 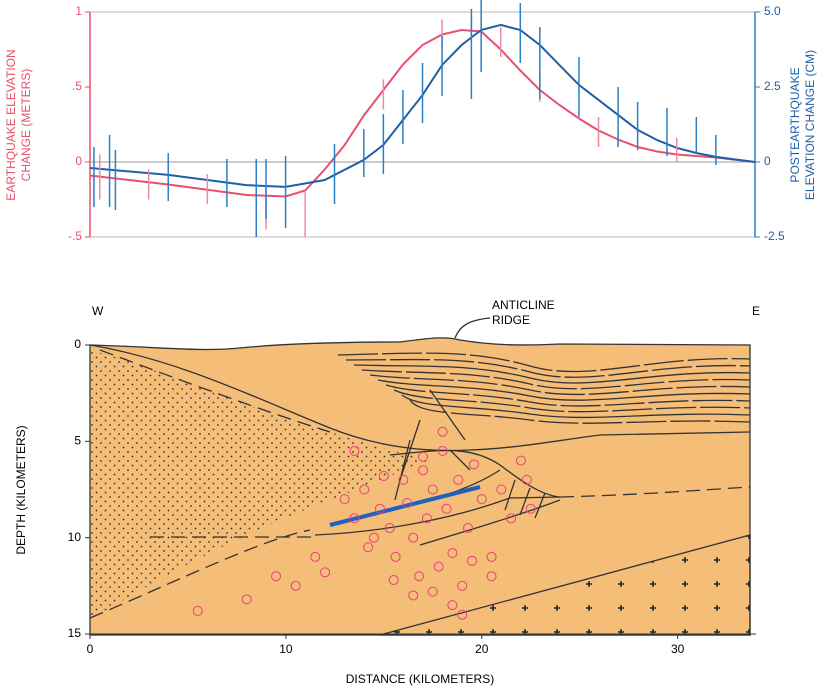 I want to click on y-axis-label: DEPTH (KILOMETERS), so click(x=21, y=489).